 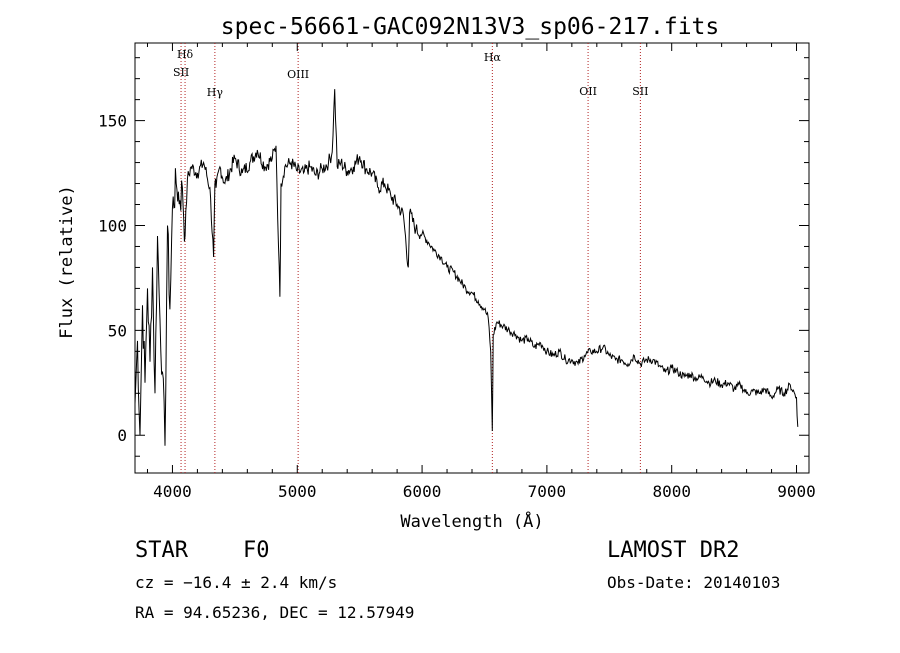 I want to click on x-tick-label: 5000, so click(x=297, y=491).